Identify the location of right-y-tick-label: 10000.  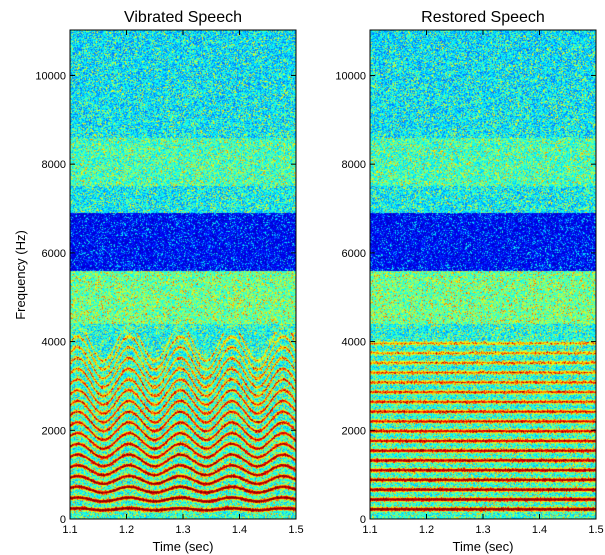
(350, 76).